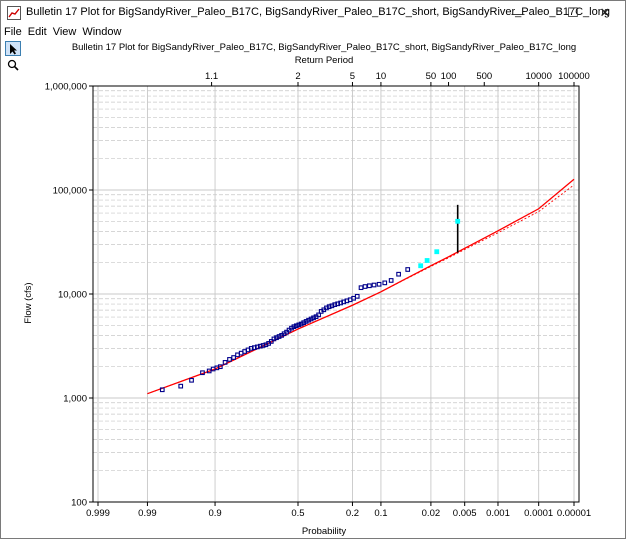  I want to click on x-tick-label: 0.2, so click(352, 513).